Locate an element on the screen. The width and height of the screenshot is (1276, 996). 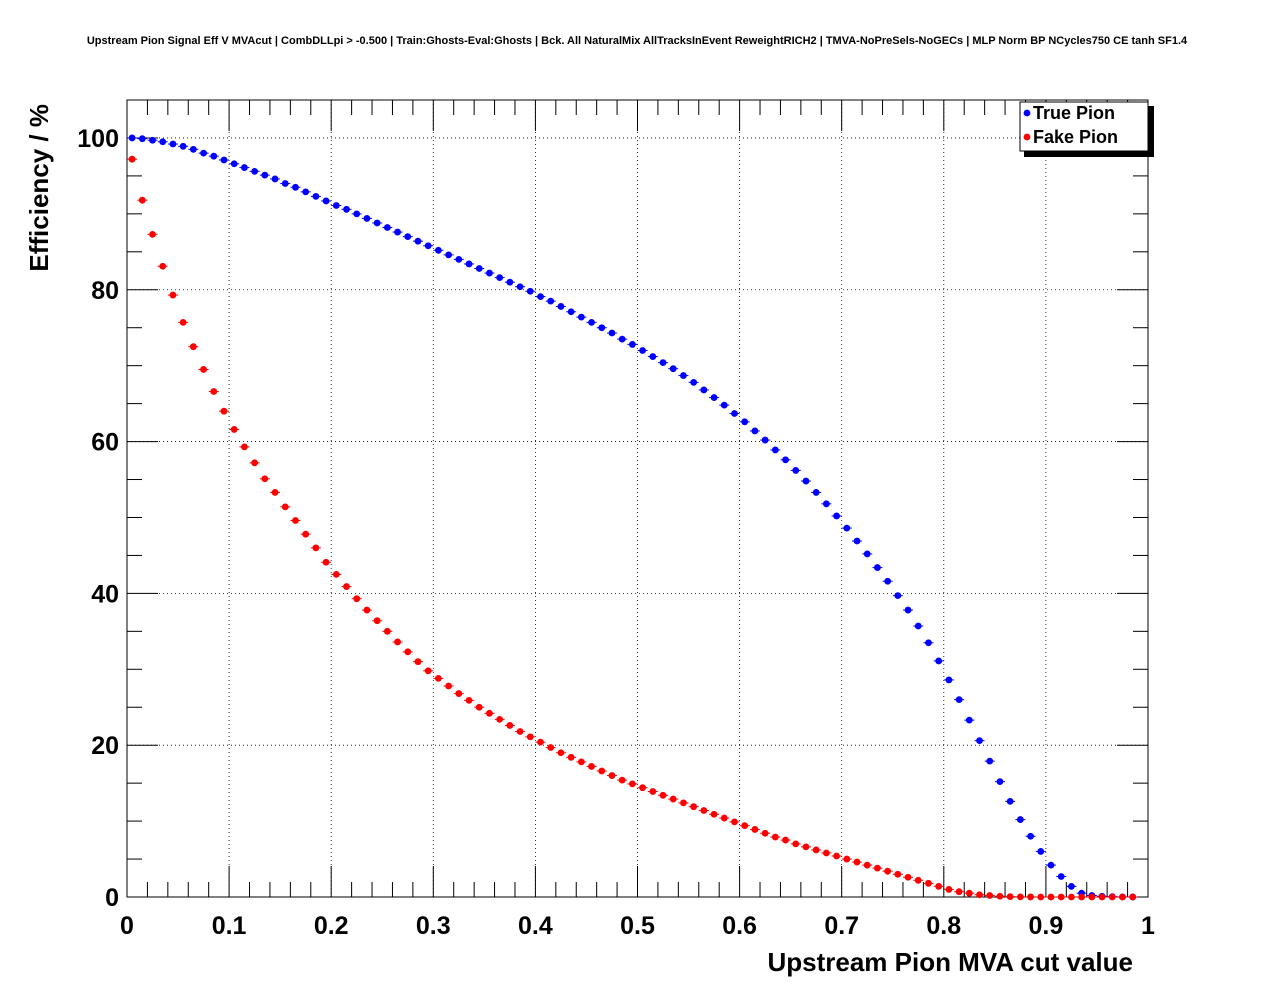
y-tick-label: 40 is located at coordinates (105, 594).